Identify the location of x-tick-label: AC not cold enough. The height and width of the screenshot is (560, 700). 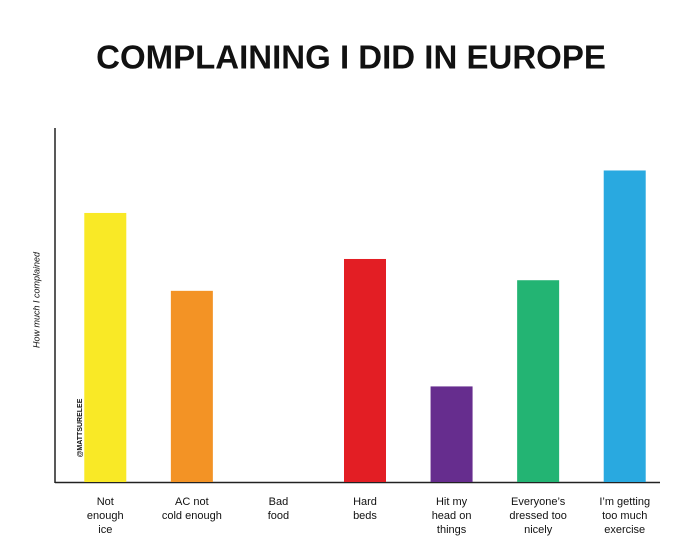
(192, 509).